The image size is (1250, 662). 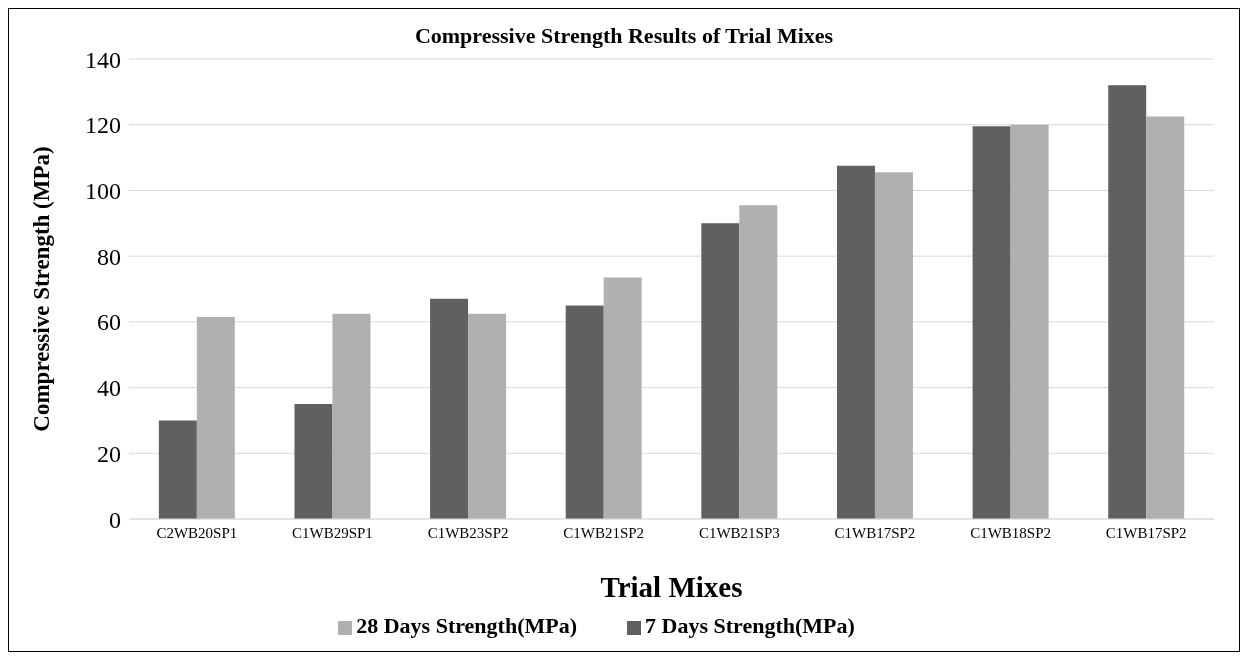 What do you see at coordinates (109, 388) in the screenshot?
I see `y-tick-label: 40` at bounding box center [109, 388].